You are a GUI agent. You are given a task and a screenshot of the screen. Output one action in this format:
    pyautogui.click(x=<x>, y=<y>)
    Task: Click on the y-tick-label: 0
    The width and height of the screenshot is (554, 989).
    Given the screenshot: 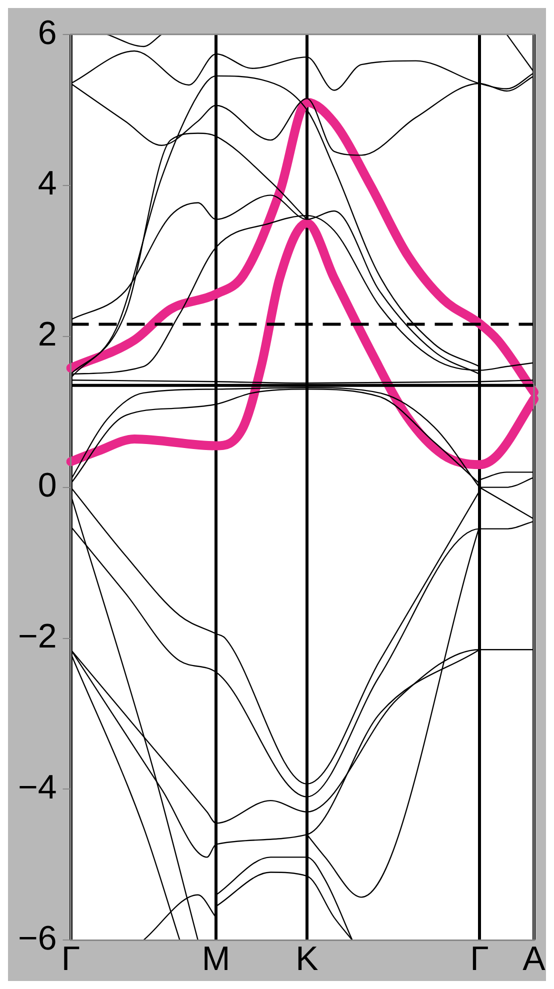 What is the action you would take?
    pyautogui.click(x=47, y=485)
    